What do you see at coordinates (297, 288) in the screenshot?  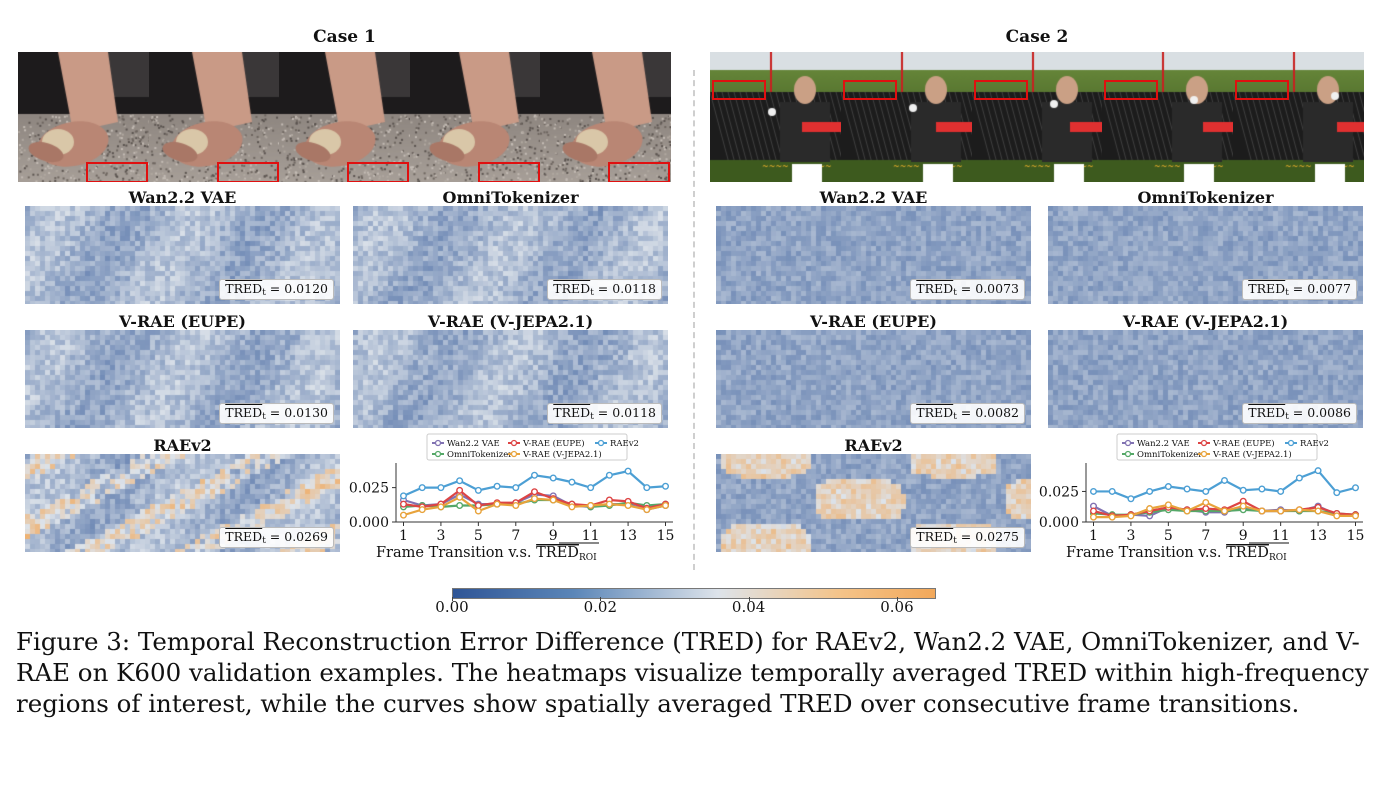 I see `tred-value: = 0.0120` at bounding box center [297, 288].